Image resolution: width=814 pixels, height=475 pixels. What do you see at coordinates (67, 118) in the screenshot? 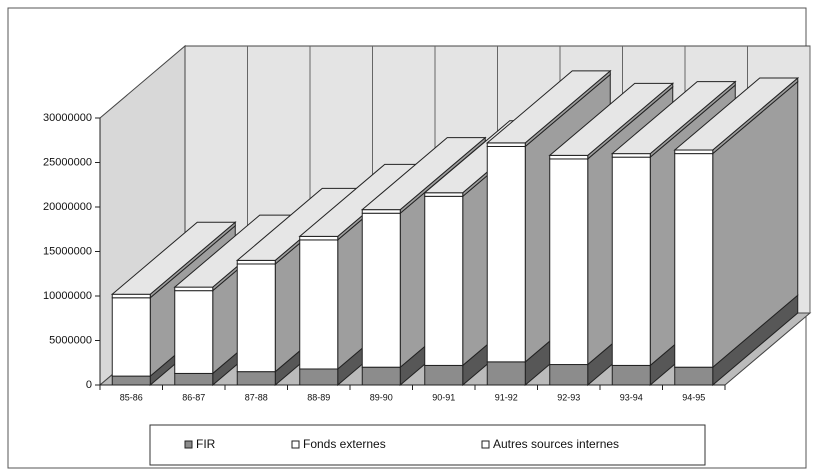
I see `y-tick-label: 30000000` at bounding box center [67, 118].